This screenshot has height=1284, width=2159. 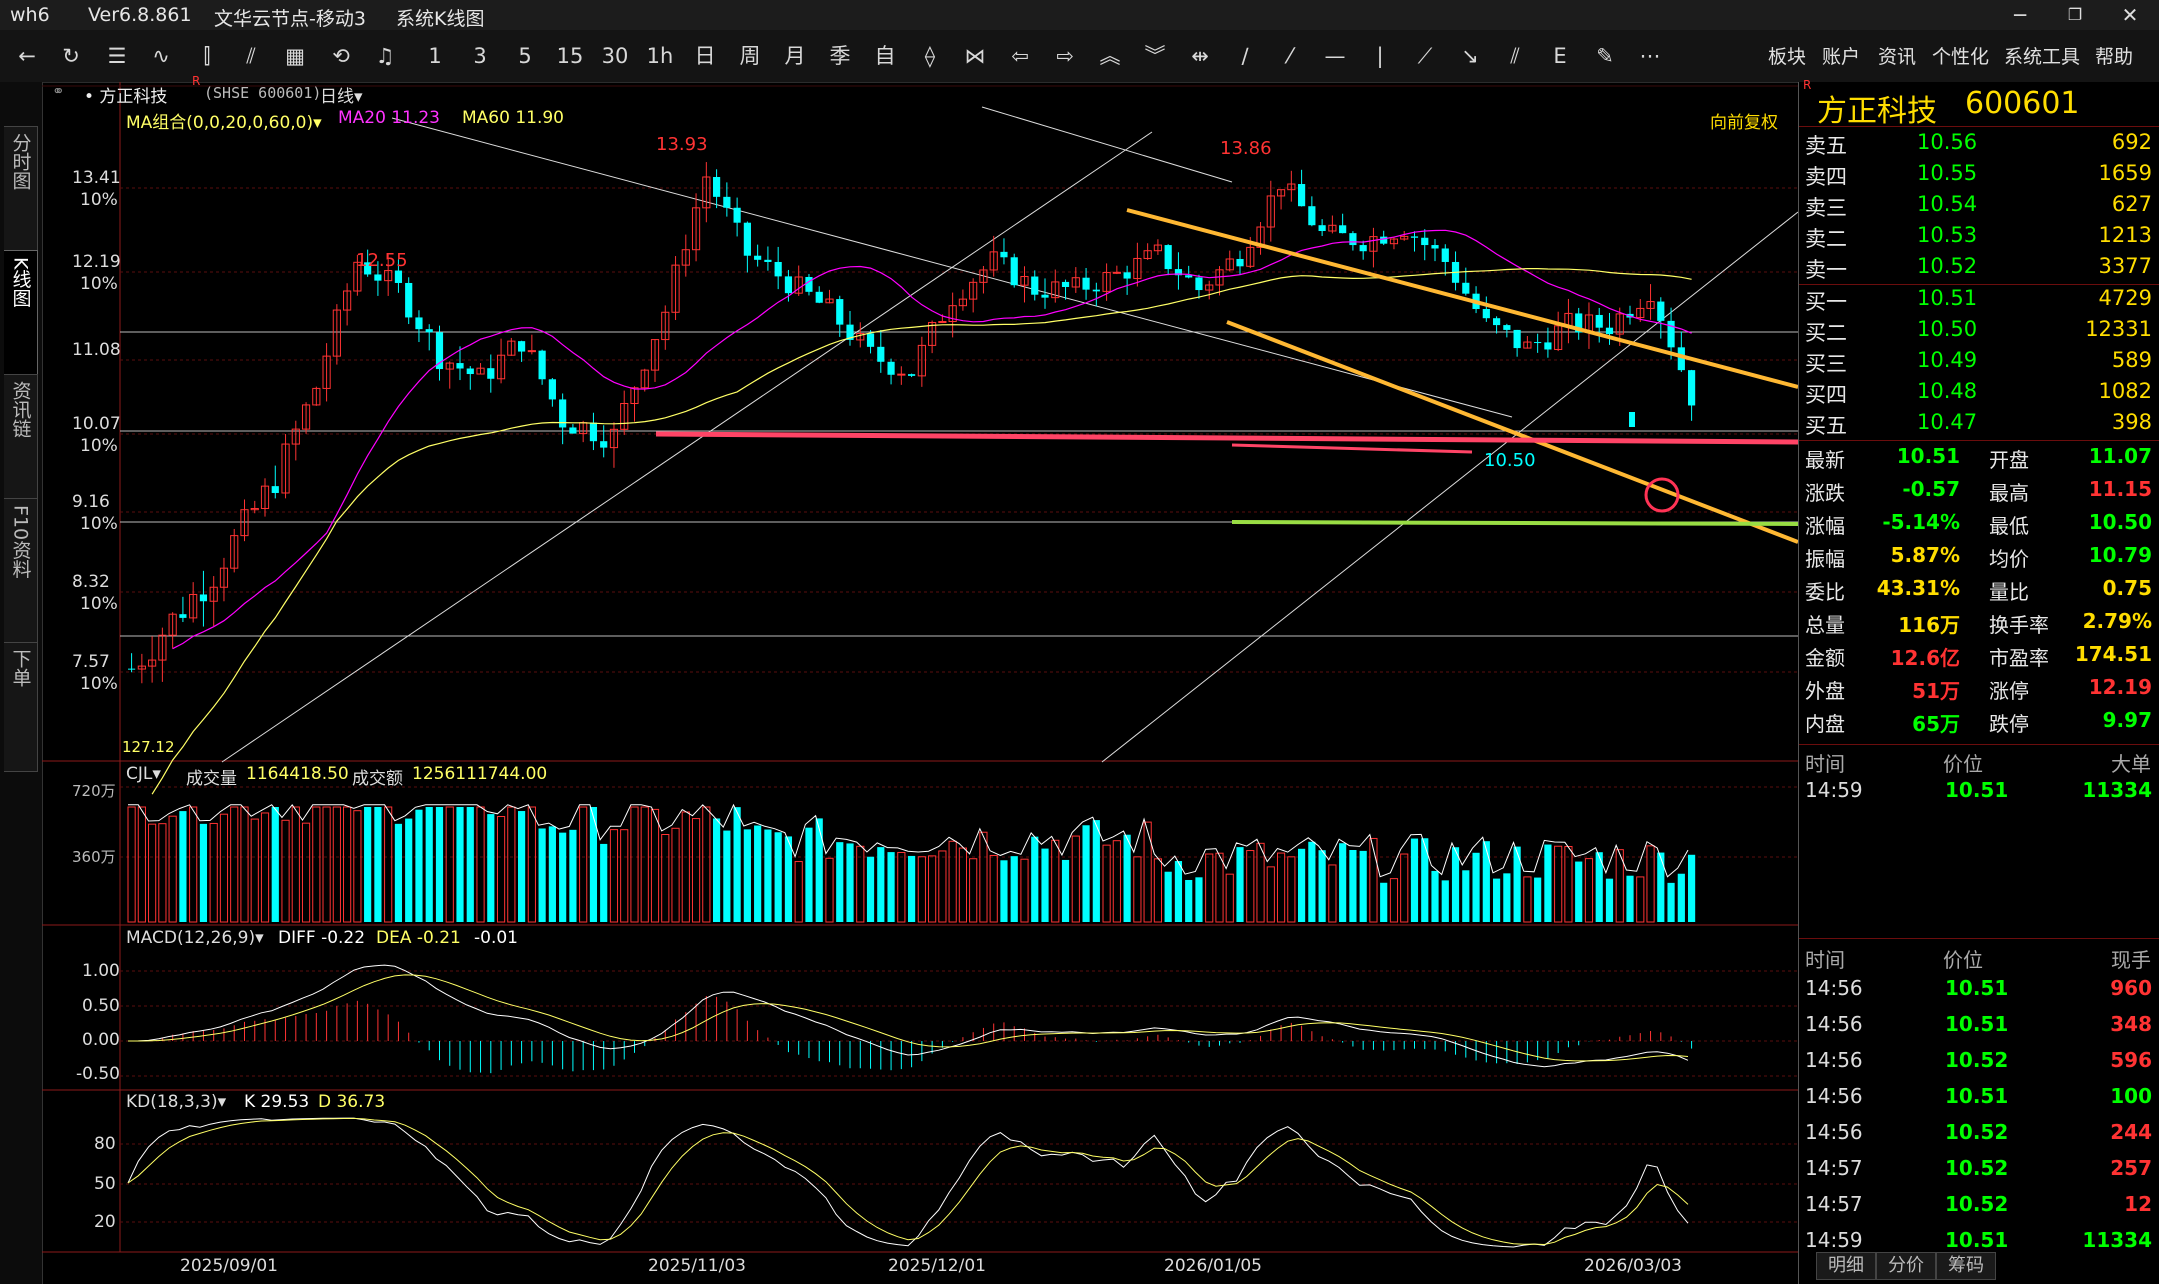 I want to click on fuquan-label: 向前复权, so click(x=1744, y=123).